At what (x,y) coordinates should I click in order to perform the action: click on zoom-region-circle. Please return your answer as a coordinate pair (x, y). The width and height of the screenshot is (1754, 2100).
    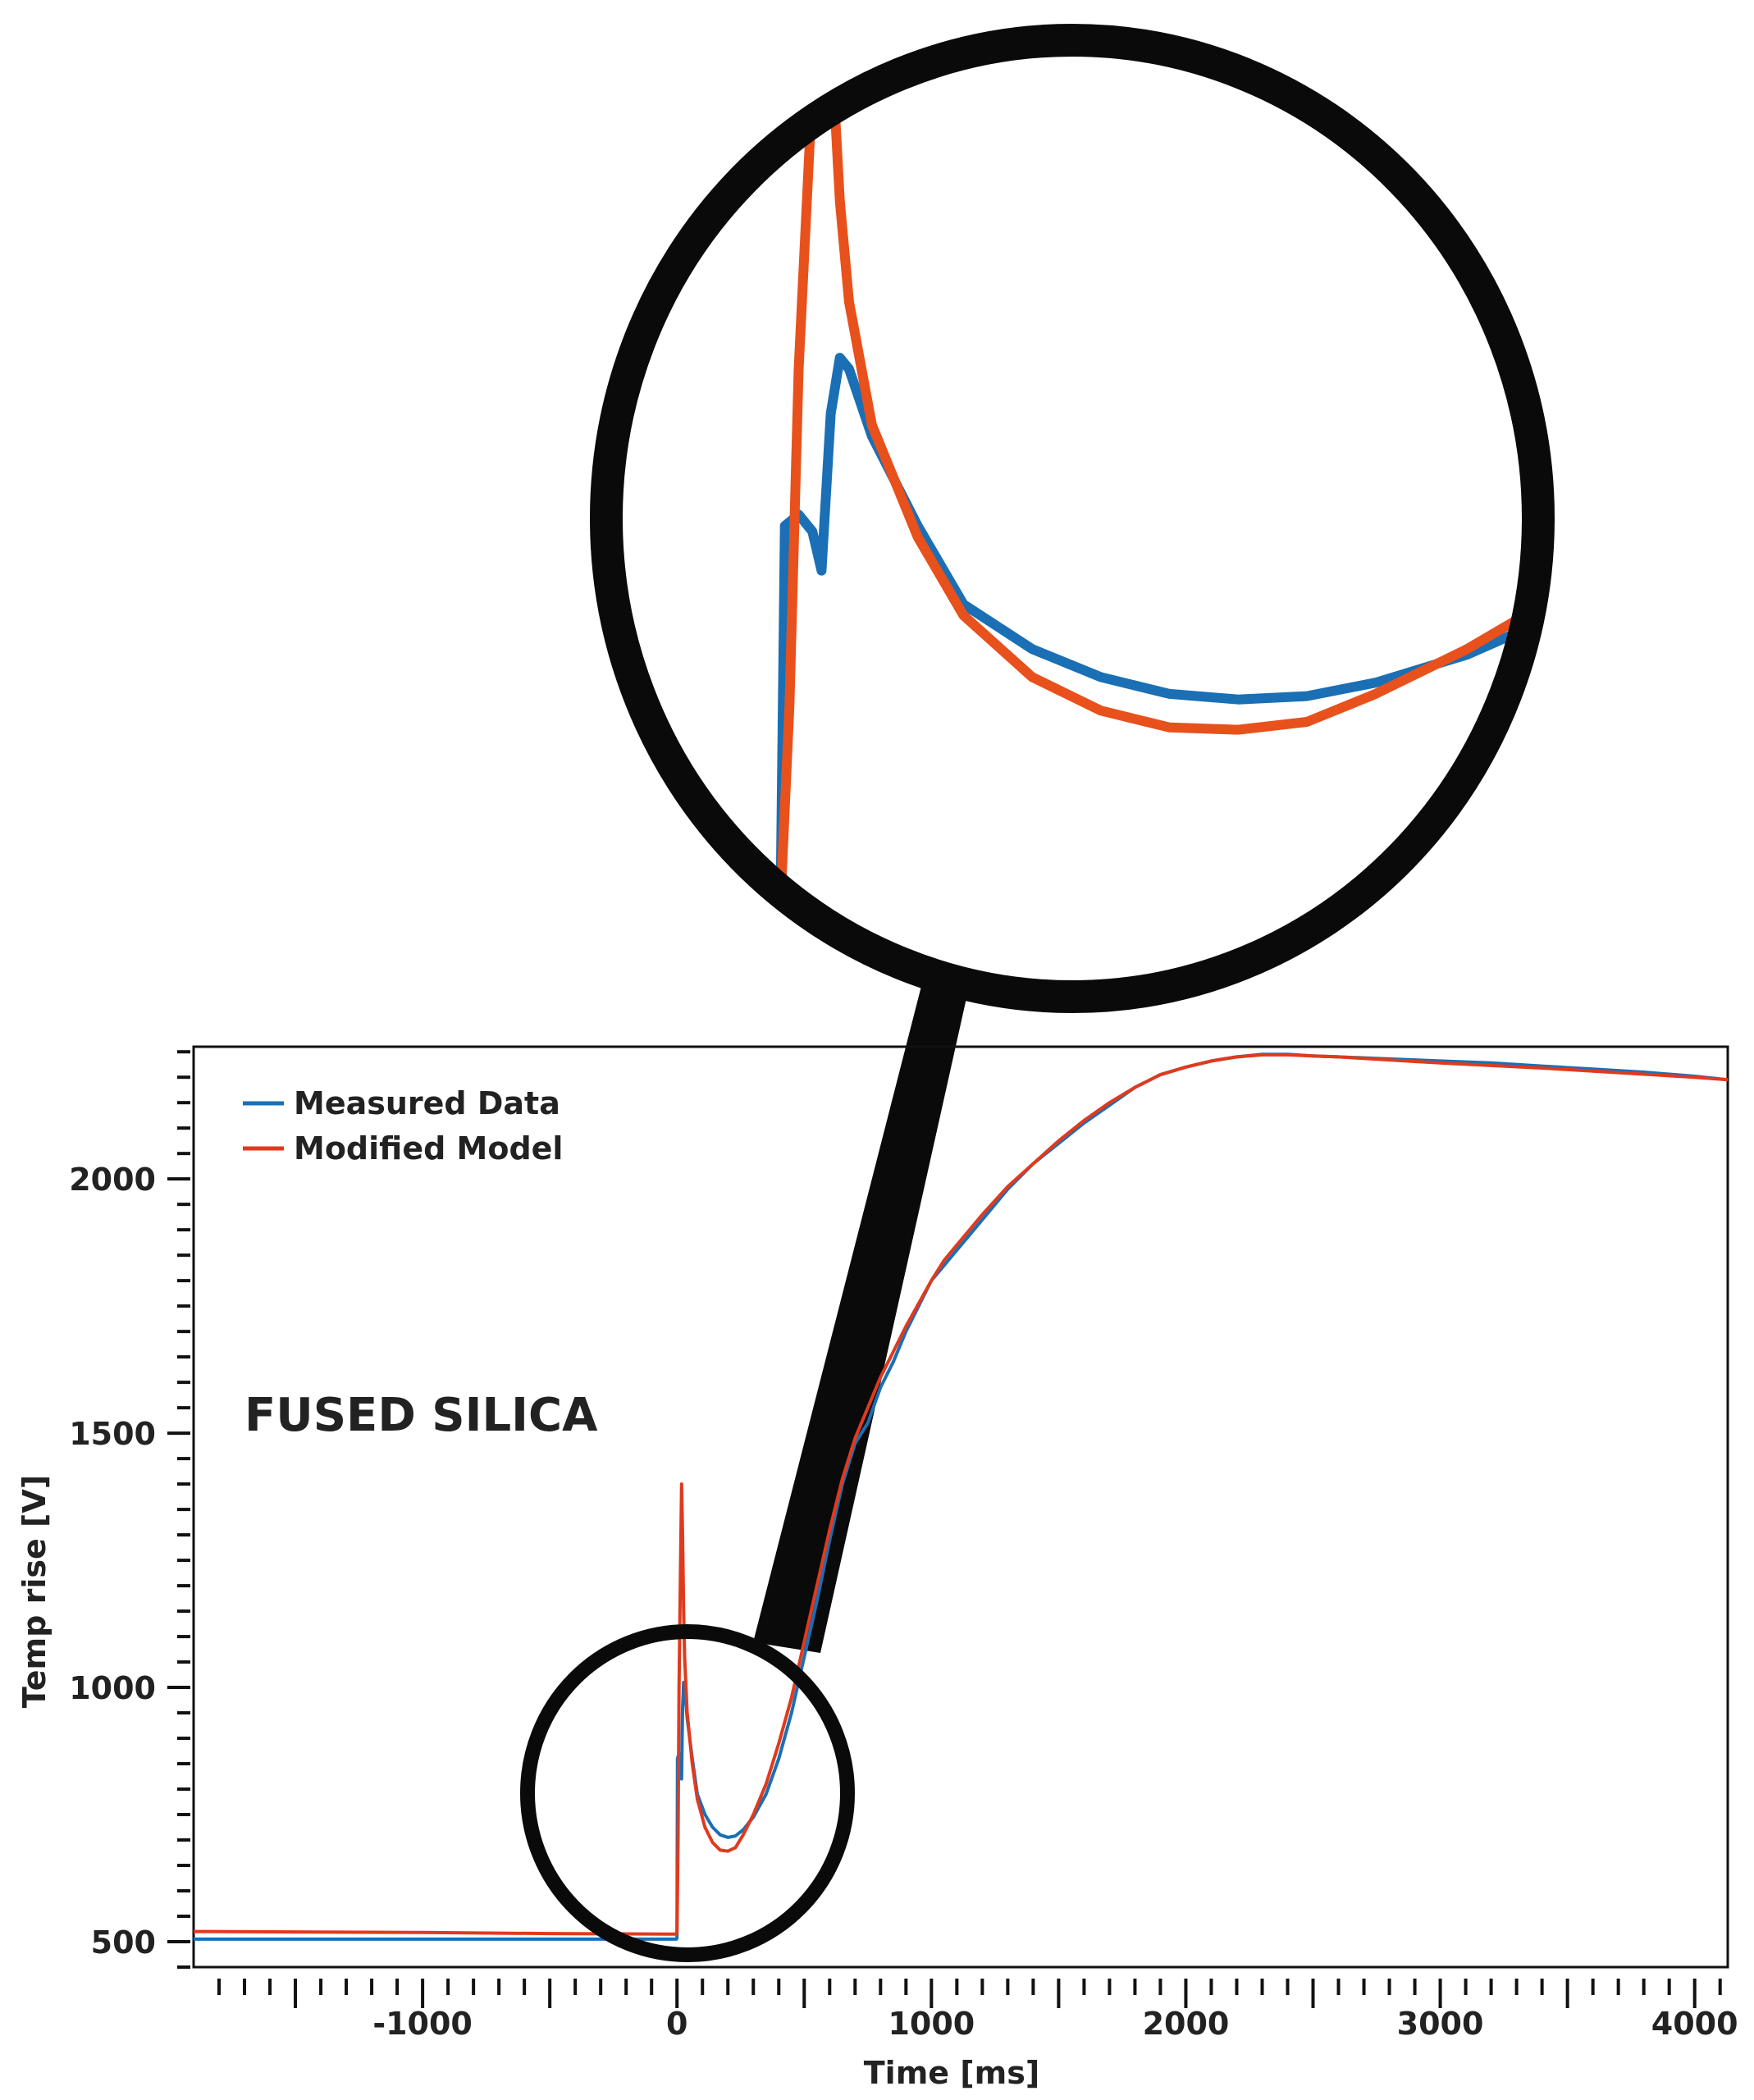
    Looking at the image, I should click on (687, 1793).